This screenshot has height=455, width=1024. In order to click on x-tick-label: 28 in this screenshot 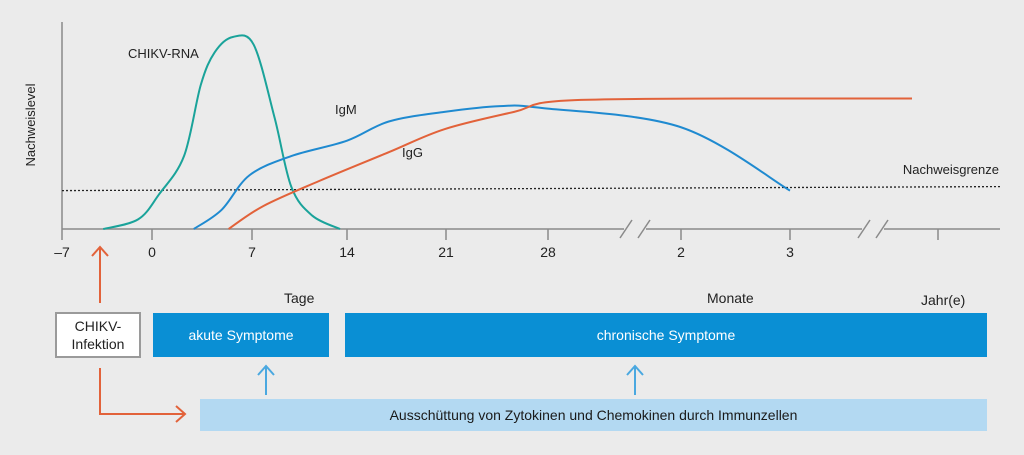, I will do `click(548, 252)`.